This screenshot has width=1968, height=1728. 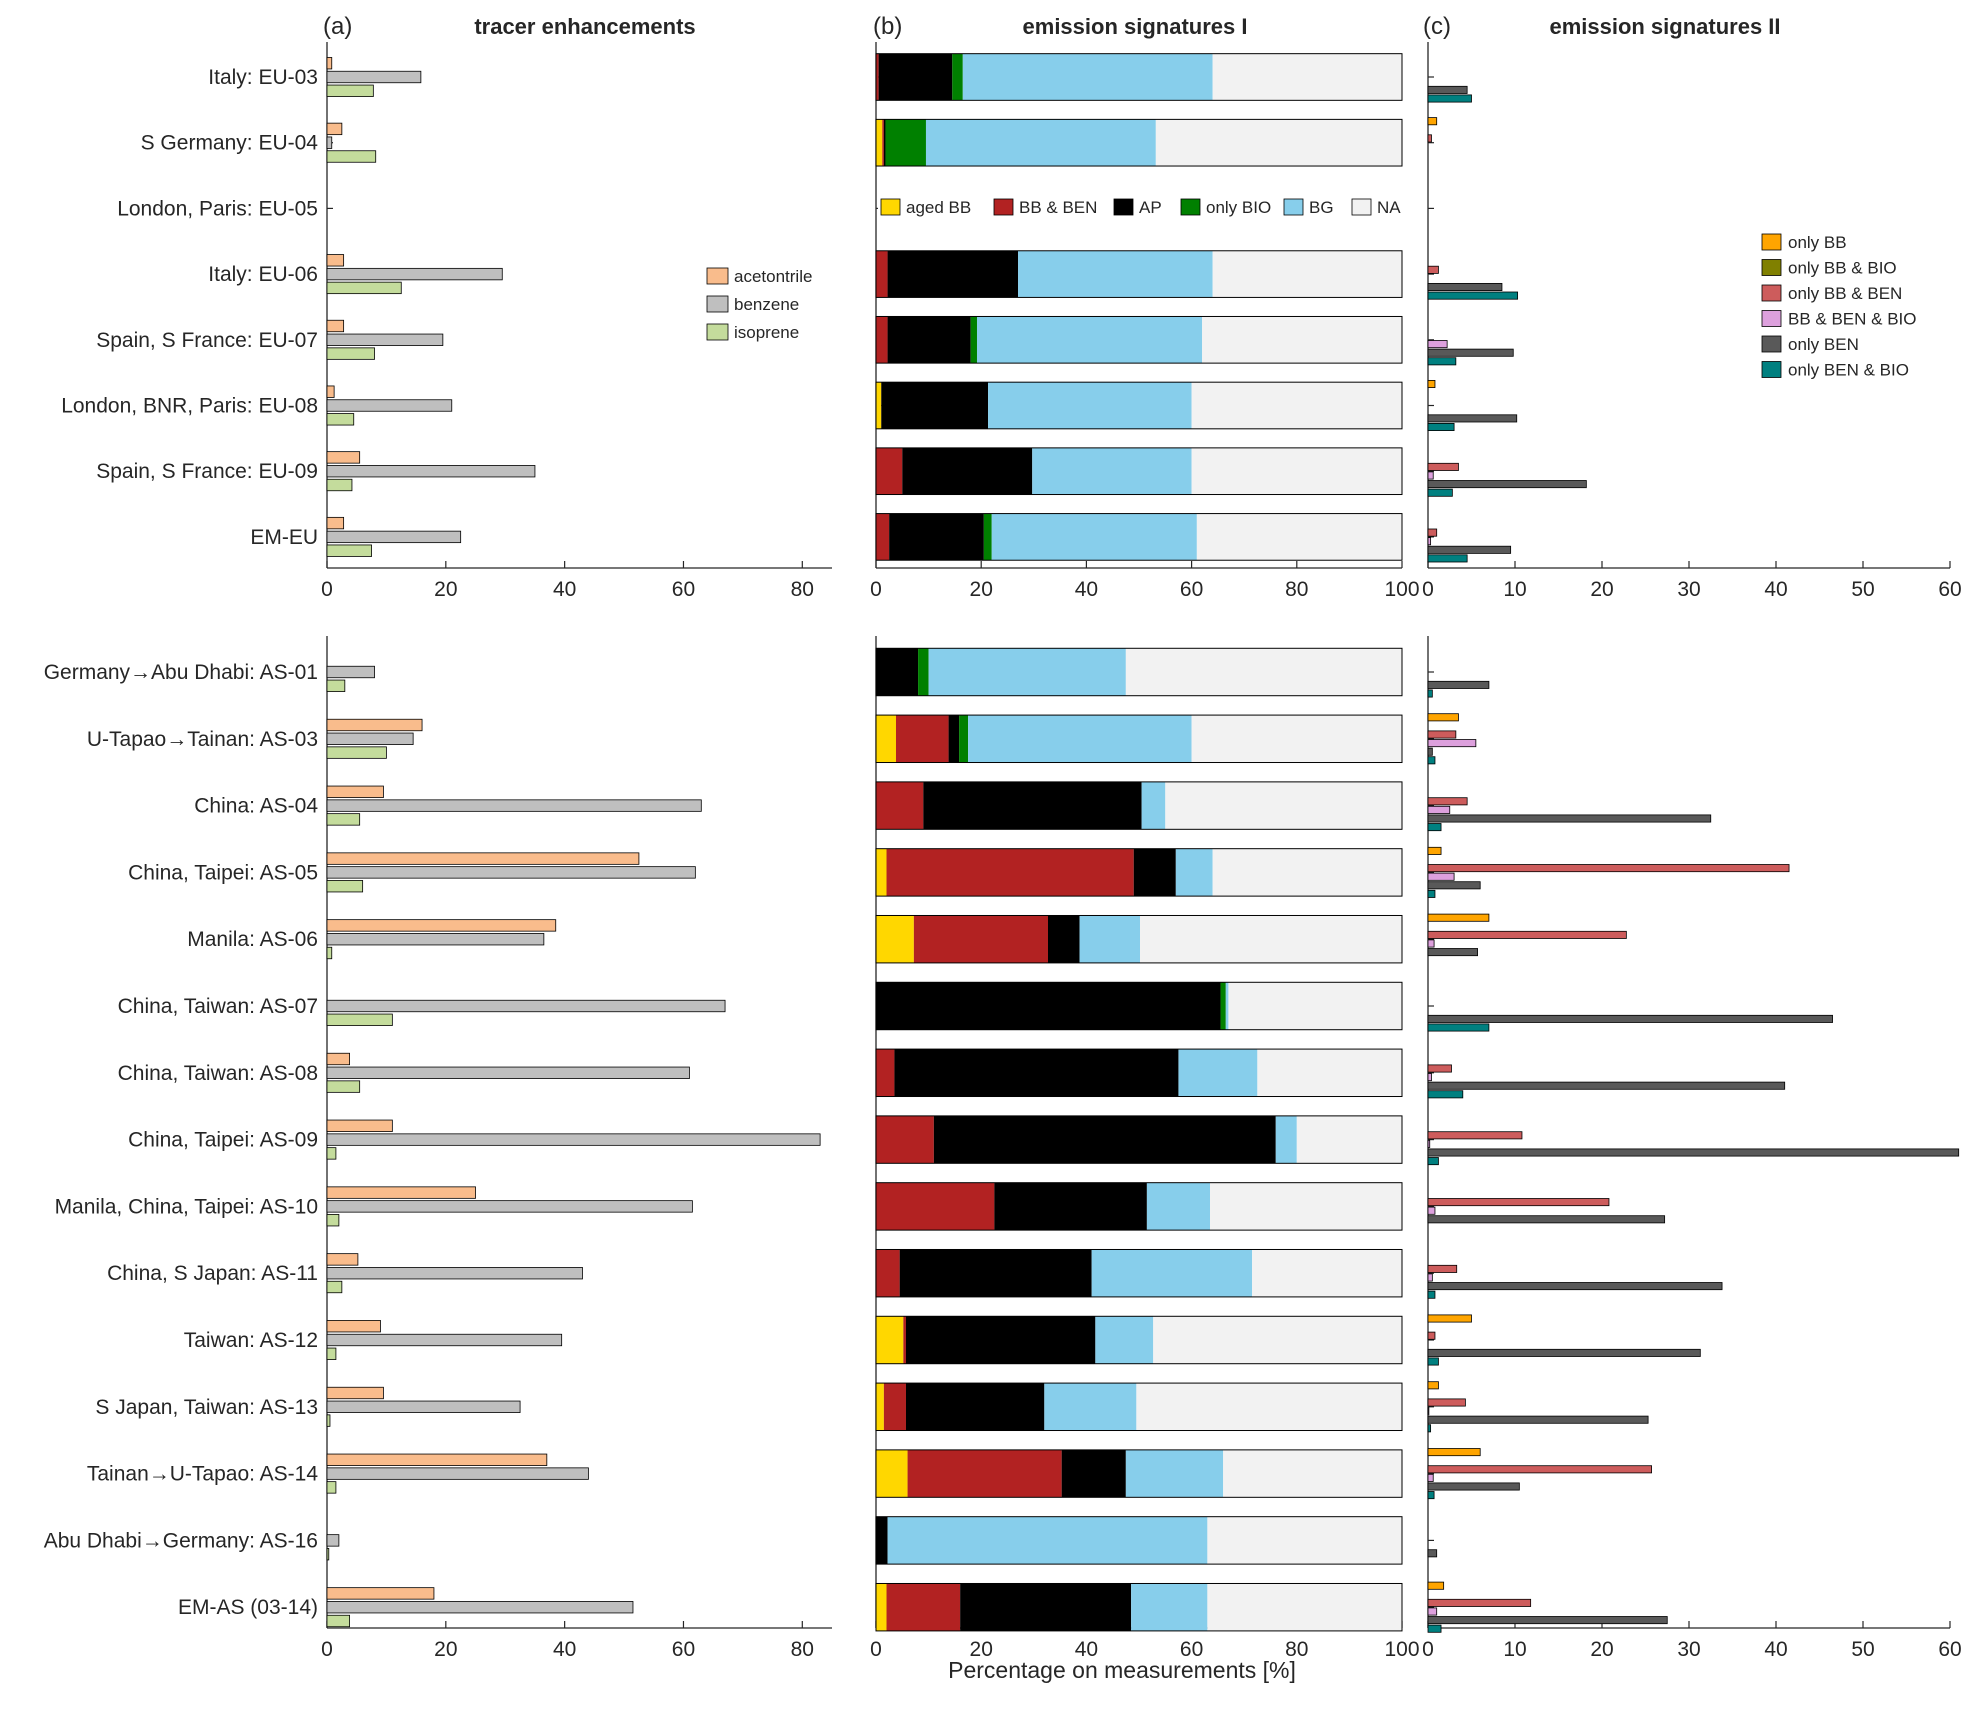 I want to click on block0-category-label-spain-s-france-eu-07: Spain, S France: EU-07, so click(x=207, y=340).